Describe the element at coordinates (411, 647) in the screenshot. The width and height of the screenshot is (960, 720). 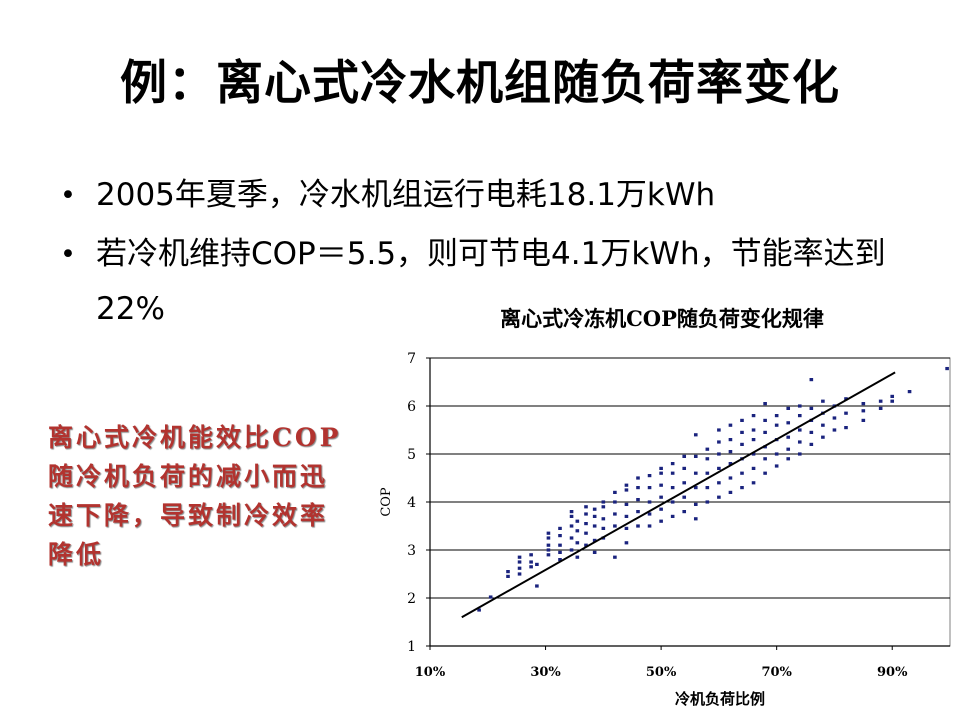
I see `y-tick-label: 1` at that location.